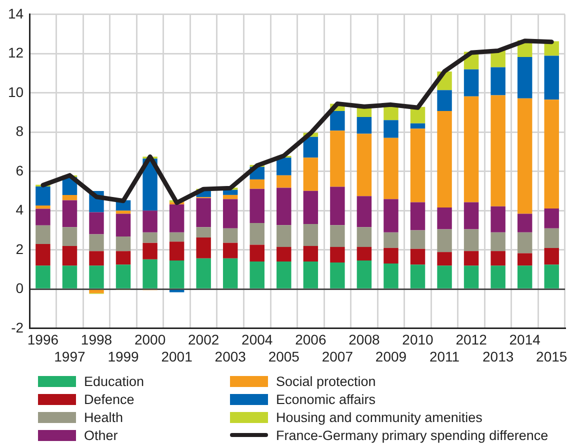 This screenshot has width=579, height=448. Describe the element at coordinates (177, 356) in the screenshot. I see `x-tick-label: 2001` at that location.